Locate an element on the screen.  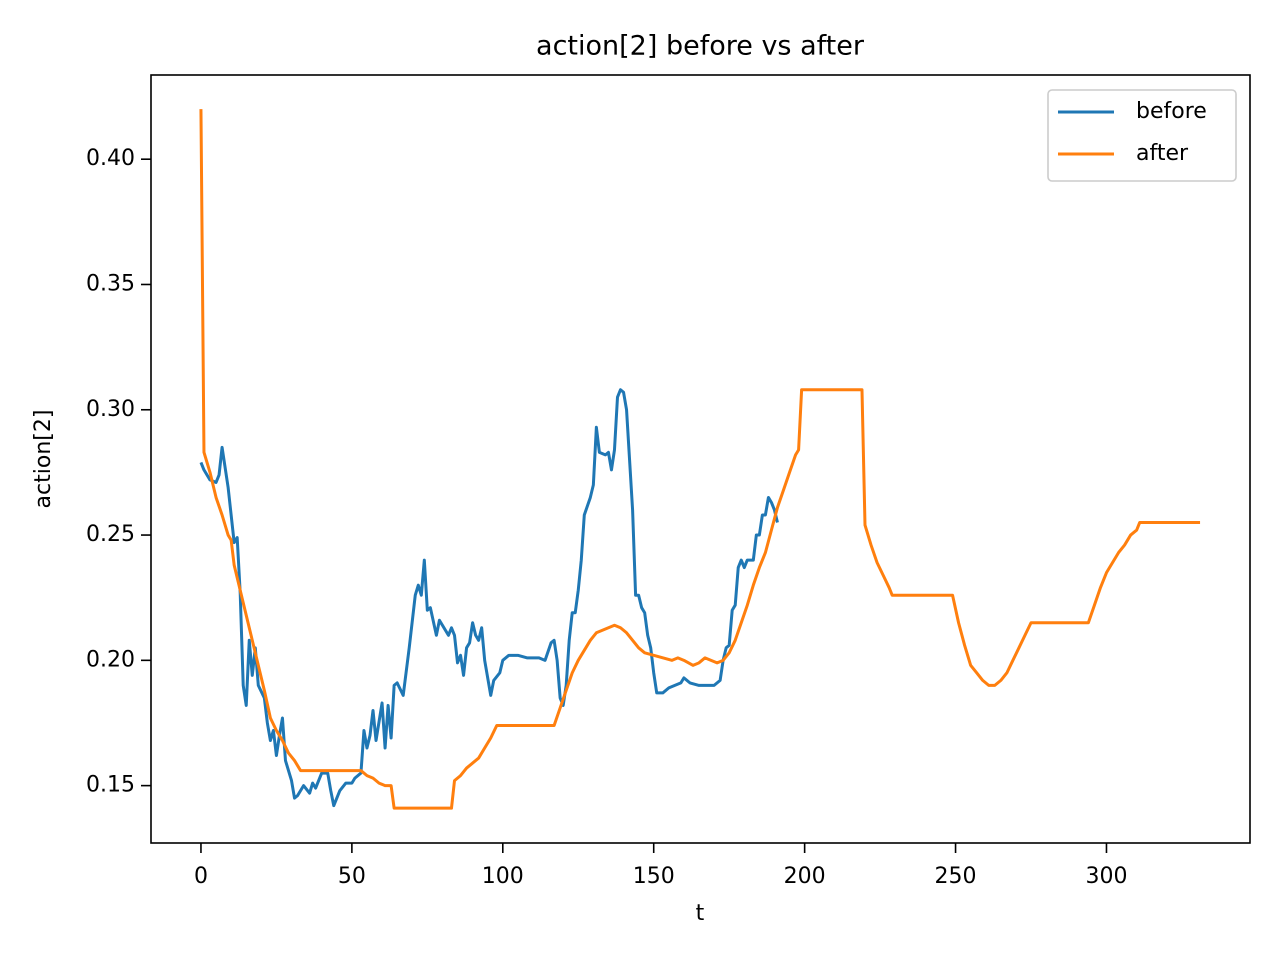
legend-label: before is located at coordinates (1171, 111).